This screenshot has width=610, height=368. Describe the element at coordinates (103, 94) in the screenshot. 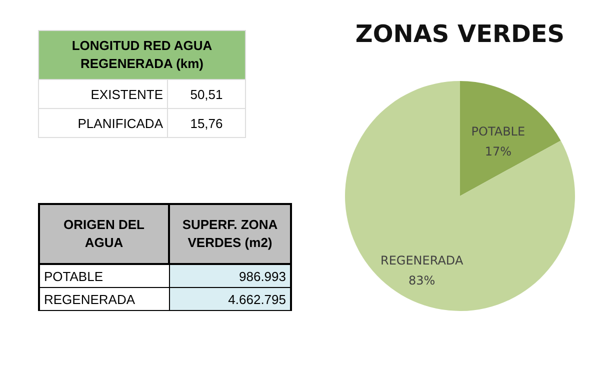

I see `text: EXISTENTE` at that location.